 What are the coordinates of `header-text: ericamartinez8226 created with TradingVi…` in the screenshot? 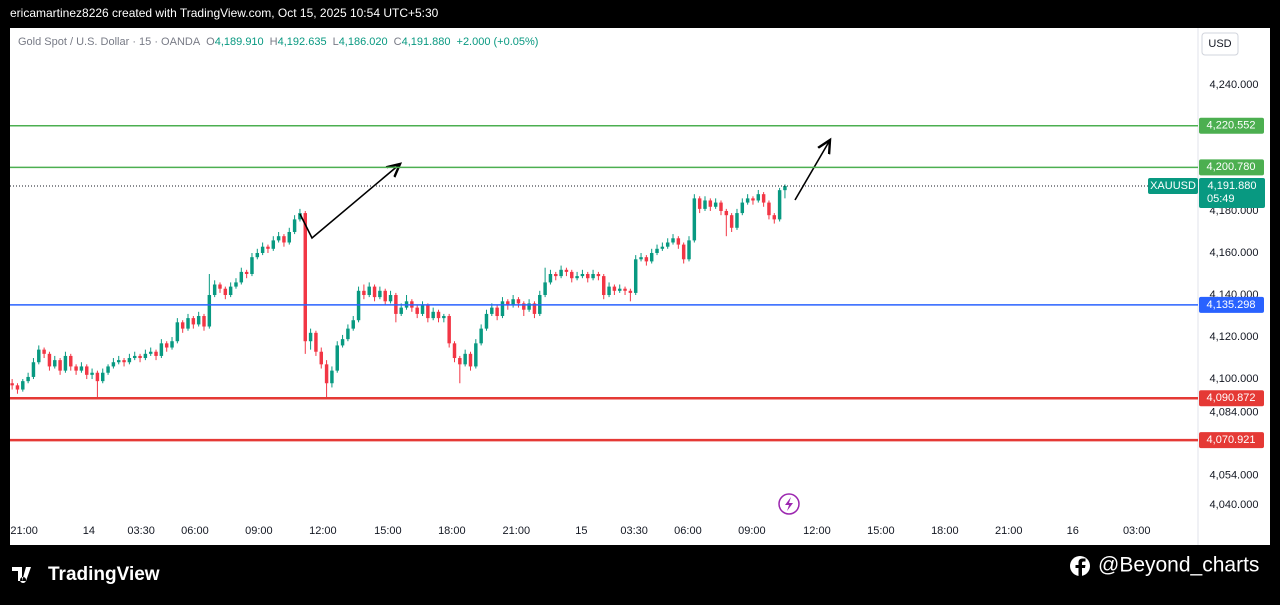 It's located at (224, 13).